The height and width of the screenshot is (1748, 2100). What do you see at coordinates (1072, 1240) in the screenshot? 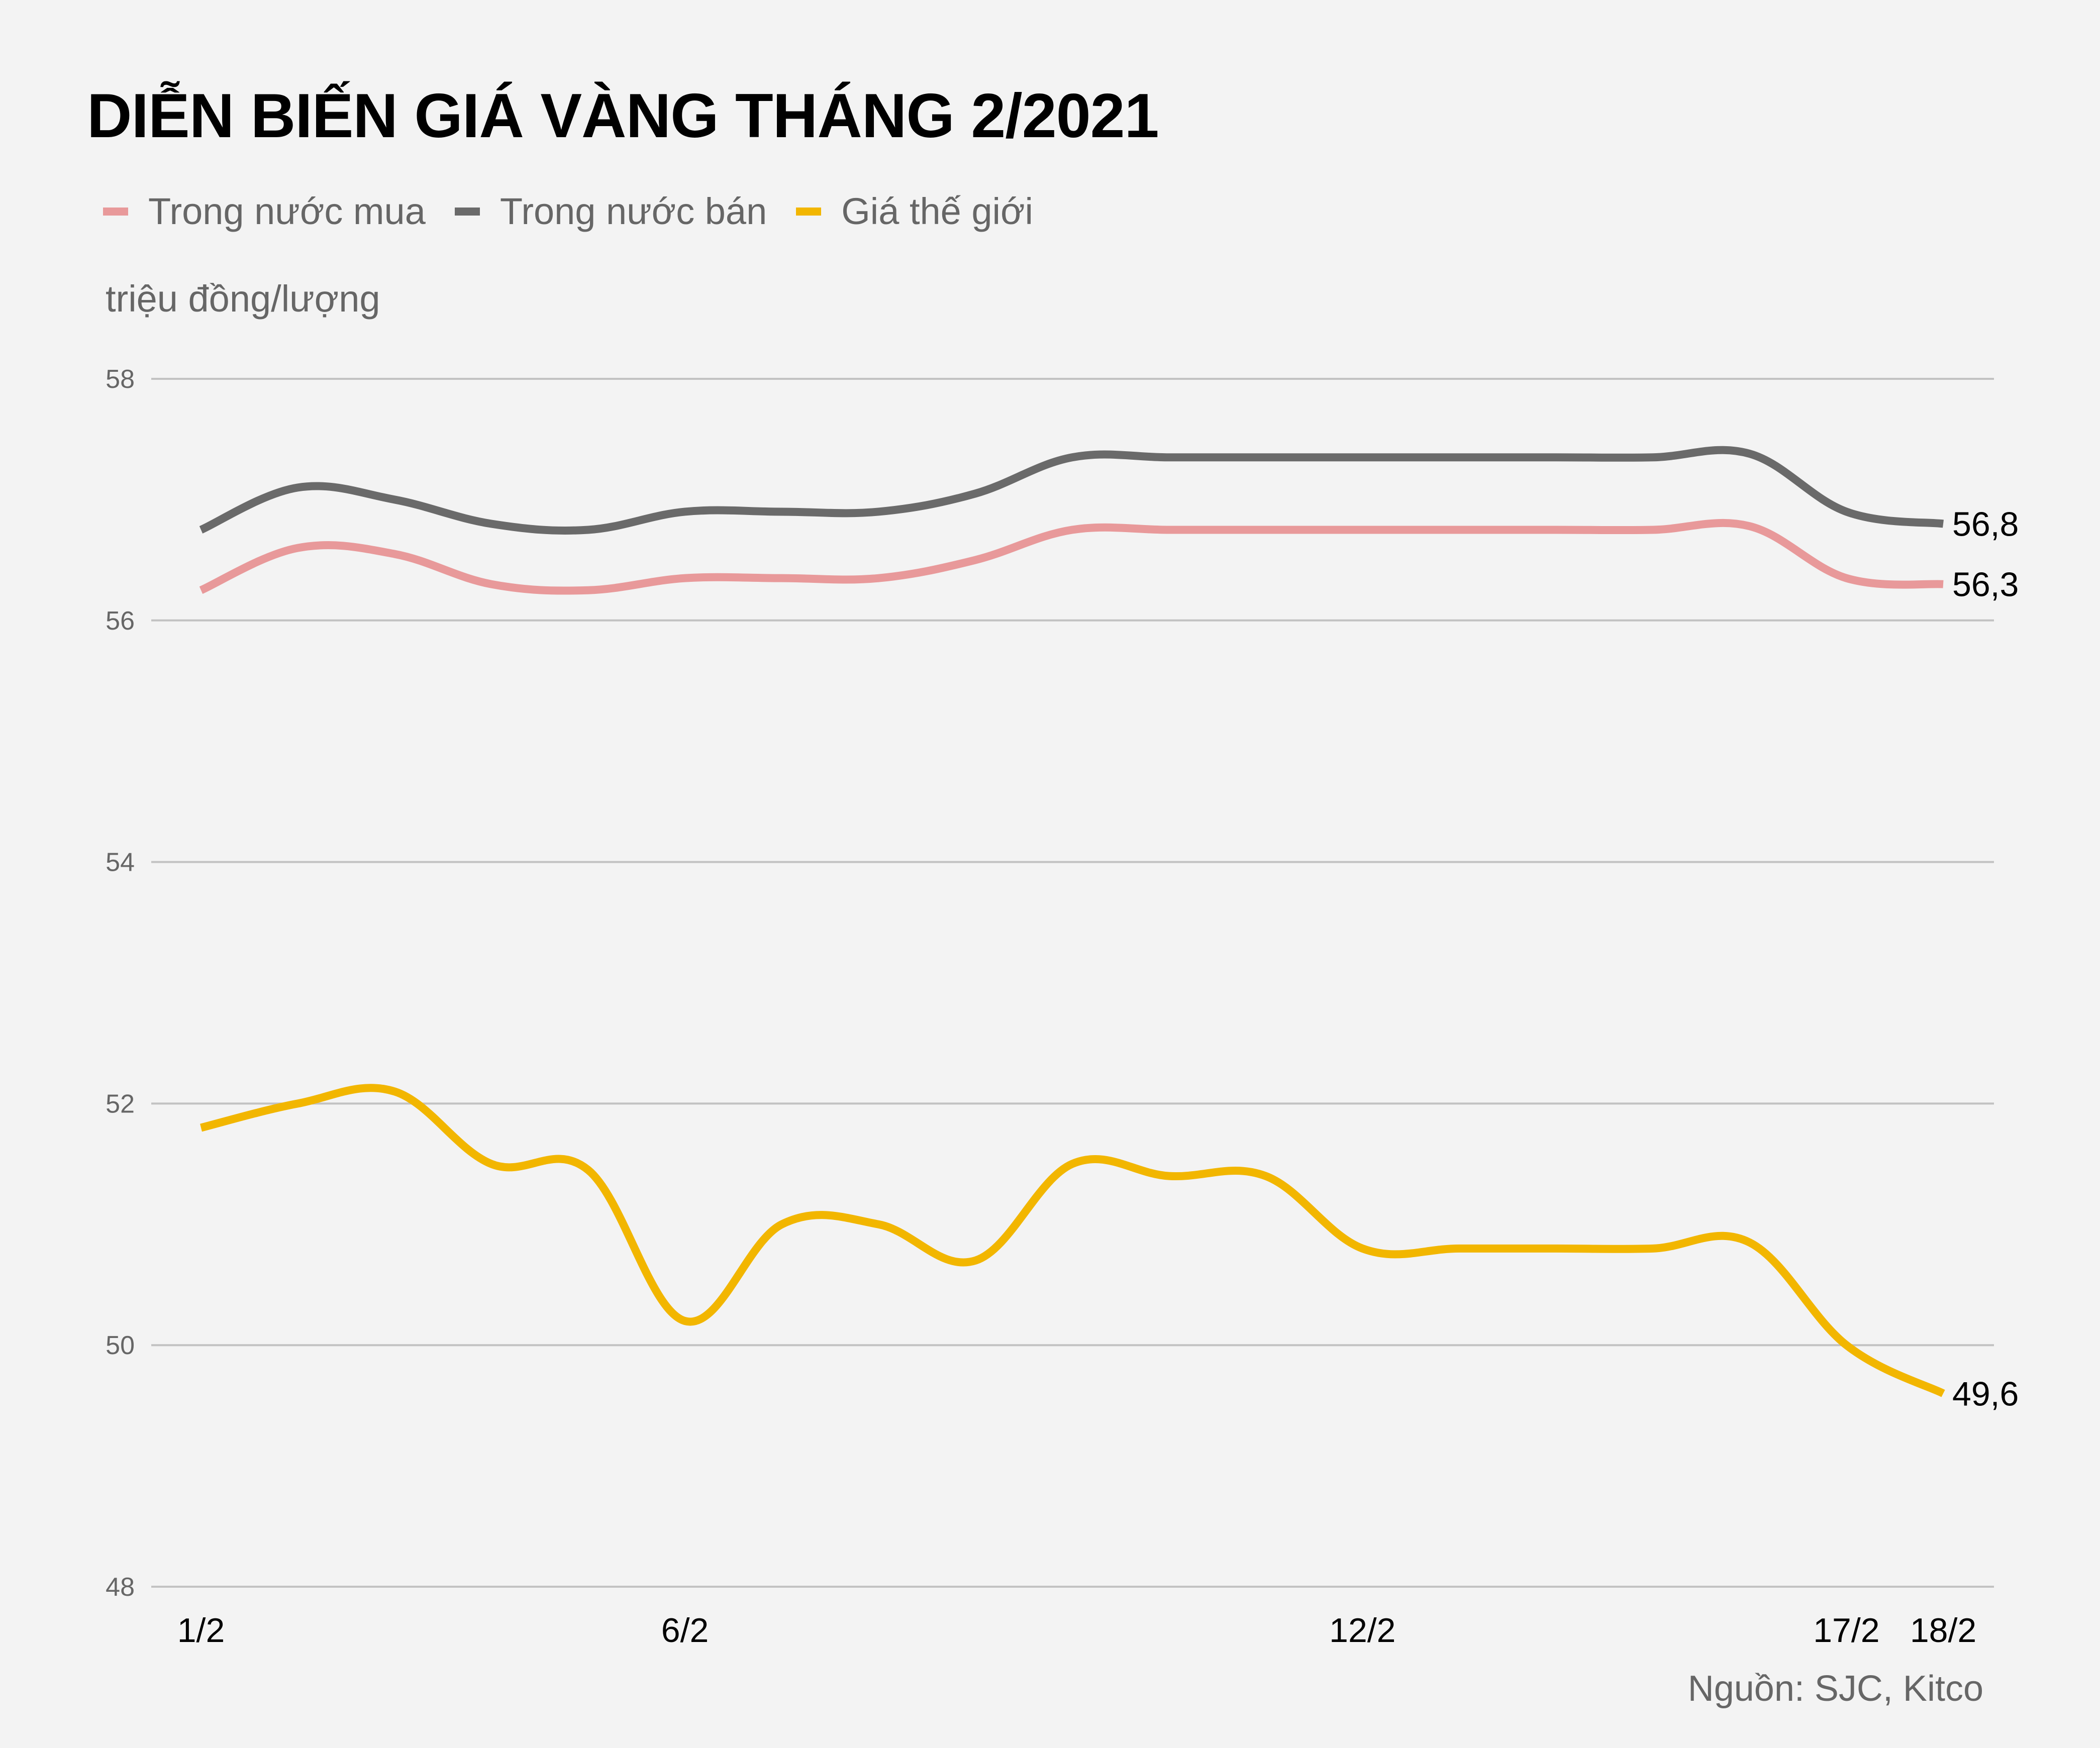
I see `series-world-price-line` at bounding box center [1072, 1240].